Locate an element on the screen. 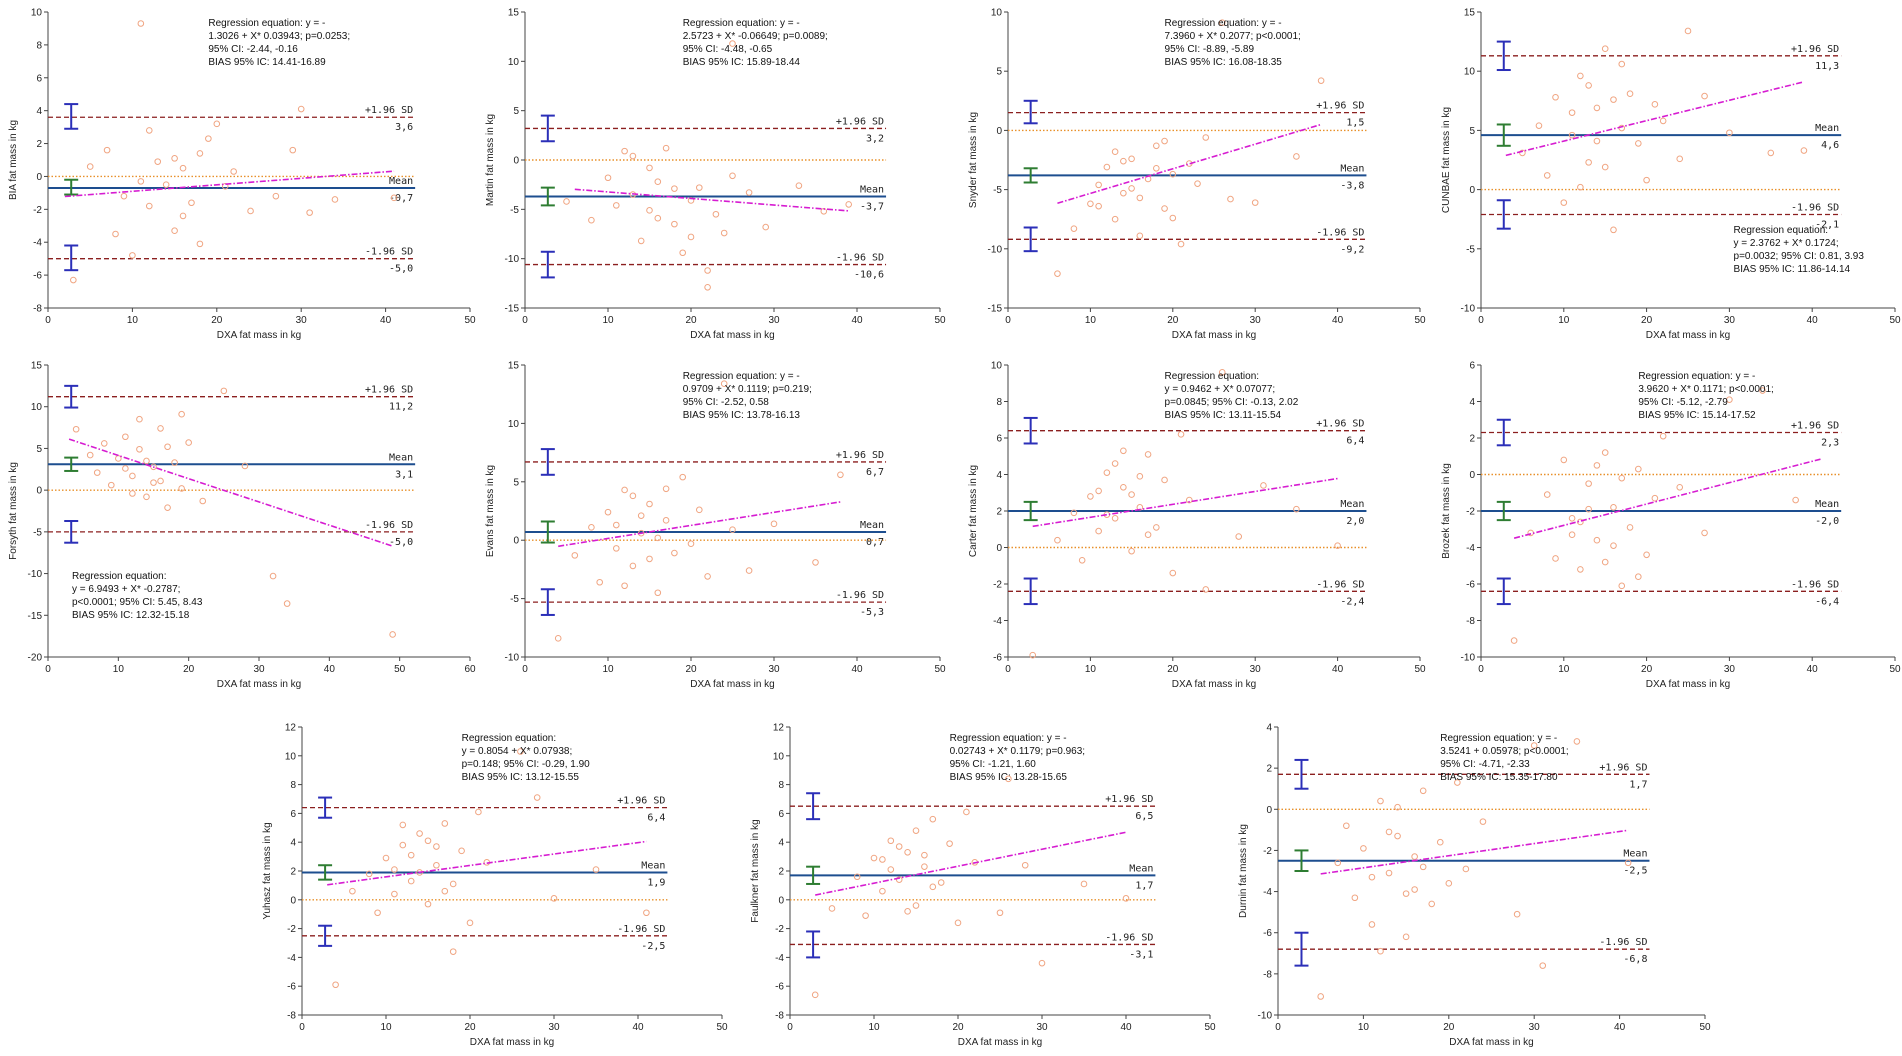 This screenshot has width=1902, height=1056. annotation-line: Regression equation: is located at coordinates (1781, 230).